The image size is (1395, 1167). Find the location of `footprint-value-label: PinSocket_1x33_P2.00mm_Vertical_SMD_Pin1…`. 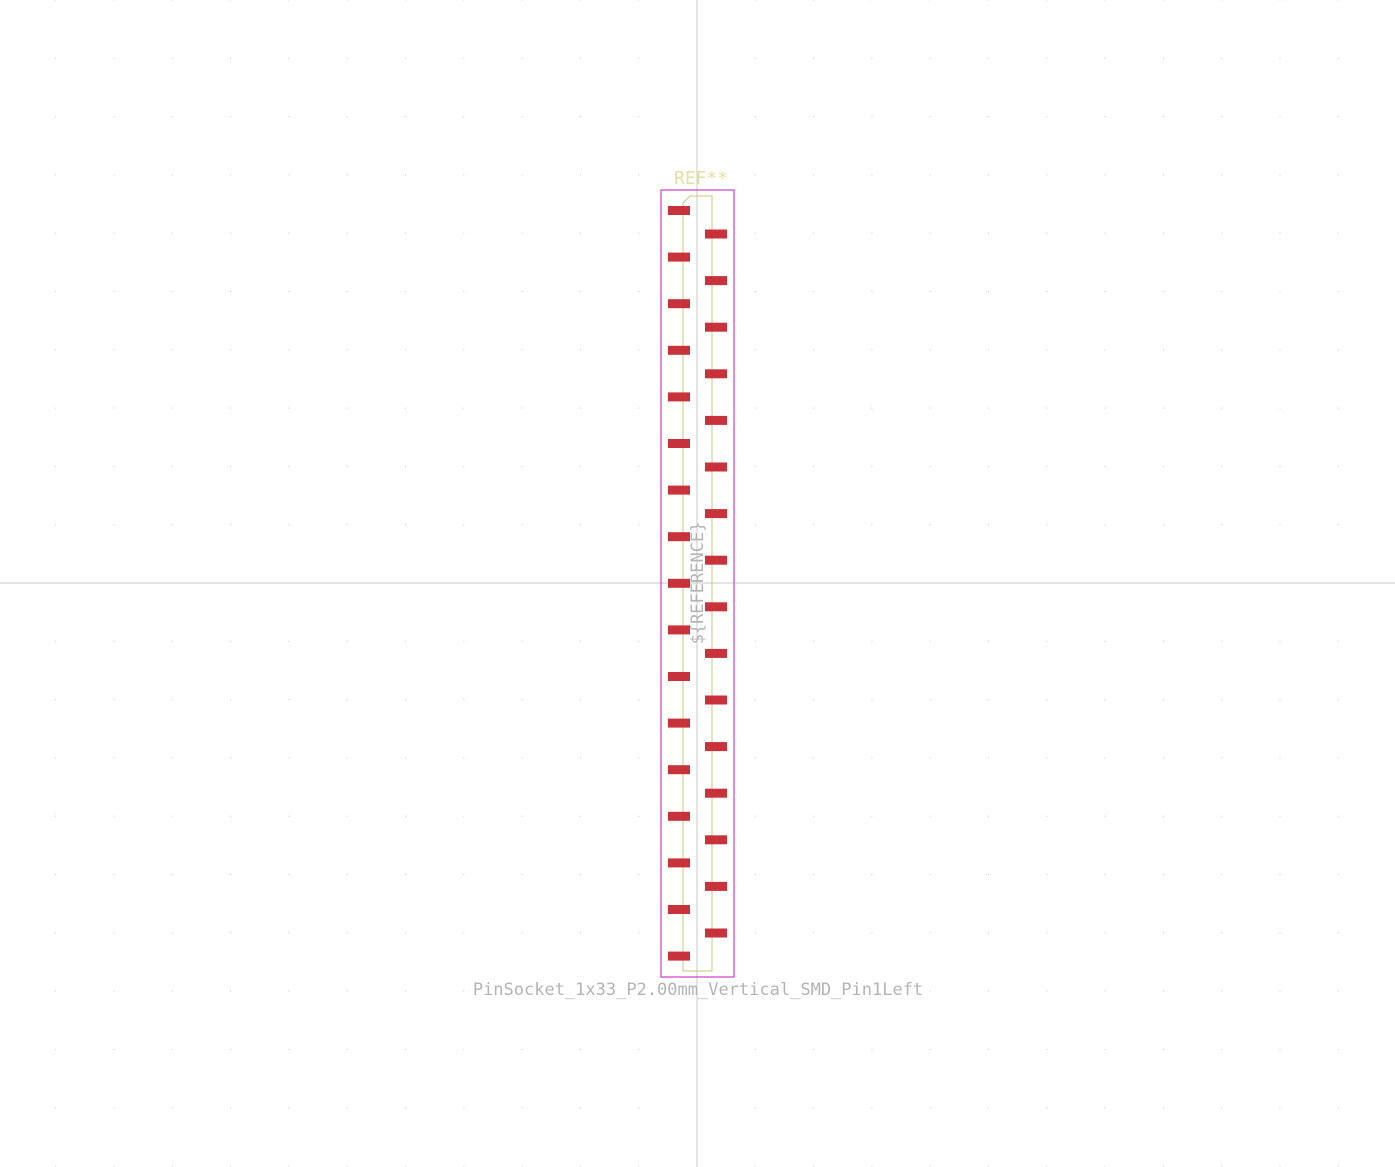

footprint-value-label: PinSocket_1x33_P2.00mm_Vertical_SMD_Pin1… is located at coordinates (698, 990).